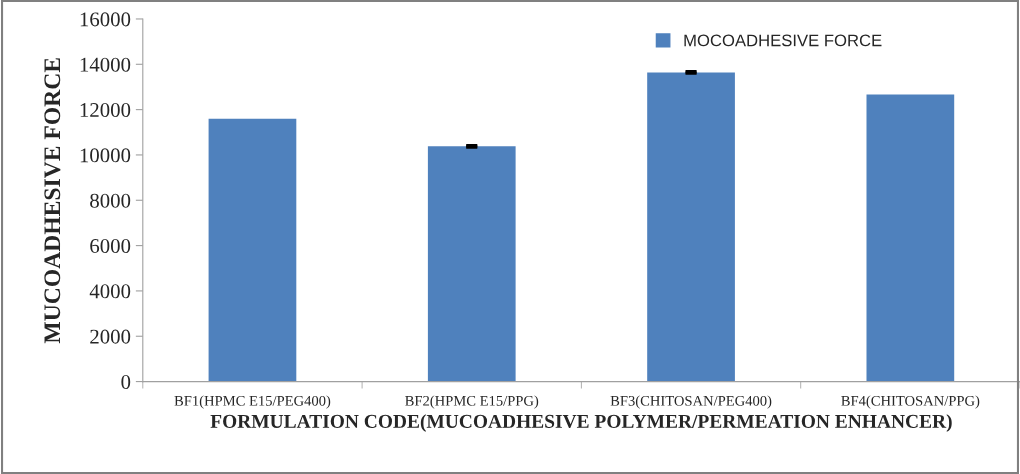 This screenshot has height=474, width=1020. What do you see at coordinates (52, 201) in the screenshot?
I see `y-axis-title: MUCOADHESIVE FORCE` at bounding box center [52, 201].